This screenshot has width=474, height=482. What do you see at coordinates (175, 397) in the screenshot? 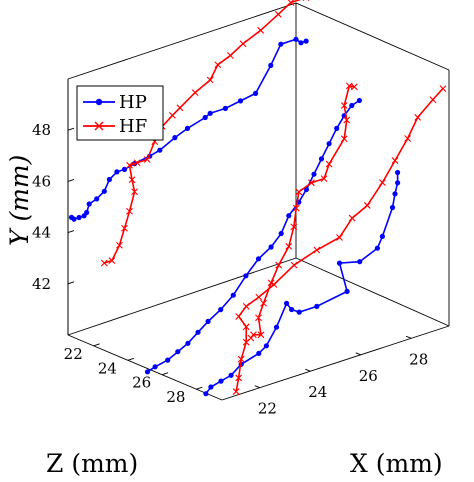
I see `z-tick-label-28: 28` at bounding box center [175, 397].